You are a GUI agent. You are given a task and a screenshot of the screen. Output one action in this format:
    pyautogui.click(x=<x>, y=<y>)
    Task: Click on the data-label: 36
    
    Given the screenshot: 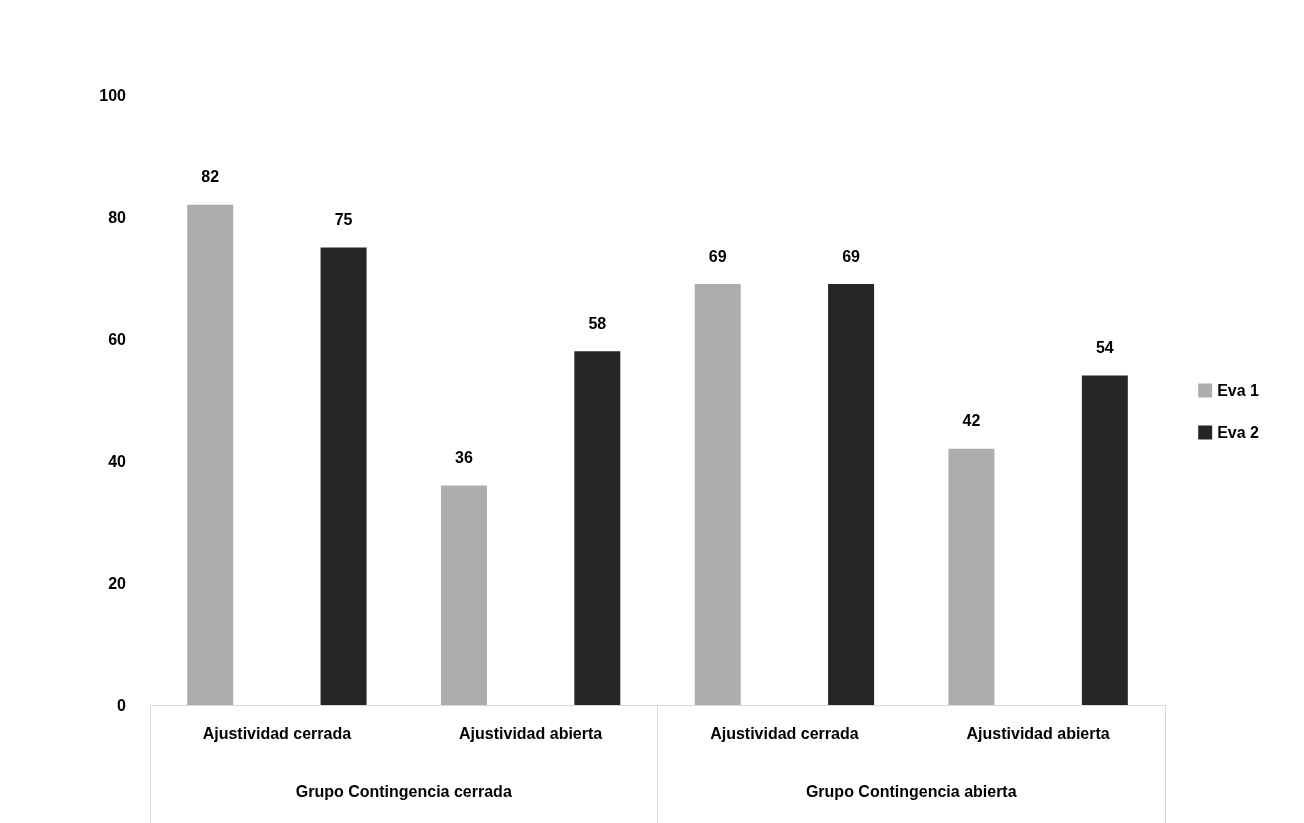 What is the action you would take?
    pyautogui.click(x=464, y=457)
    